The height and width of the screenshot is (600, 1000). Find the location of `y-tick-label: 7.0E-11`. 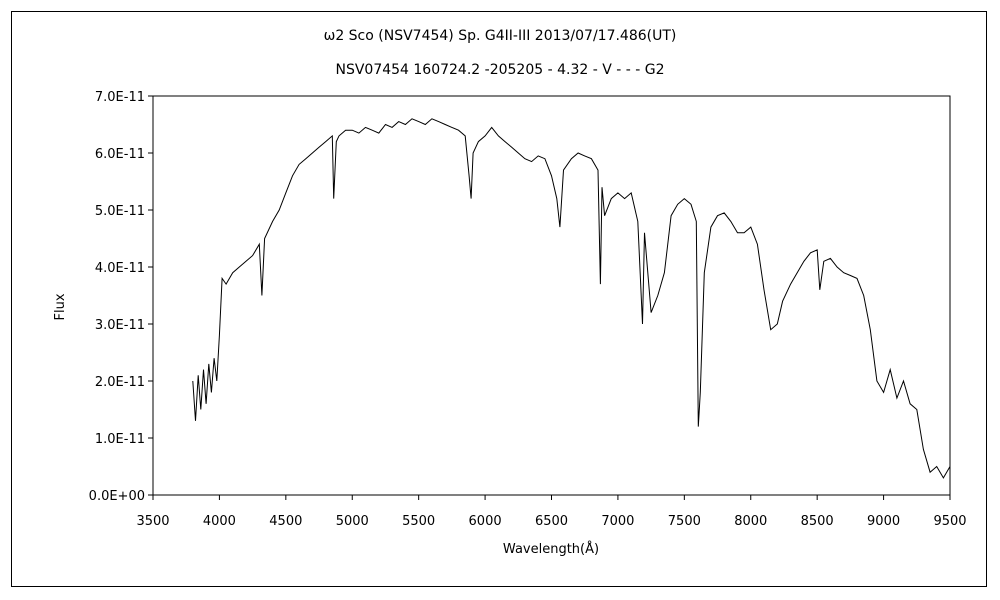

y-tick-label: 7.0E-11 is located at coordinates (120, 97).